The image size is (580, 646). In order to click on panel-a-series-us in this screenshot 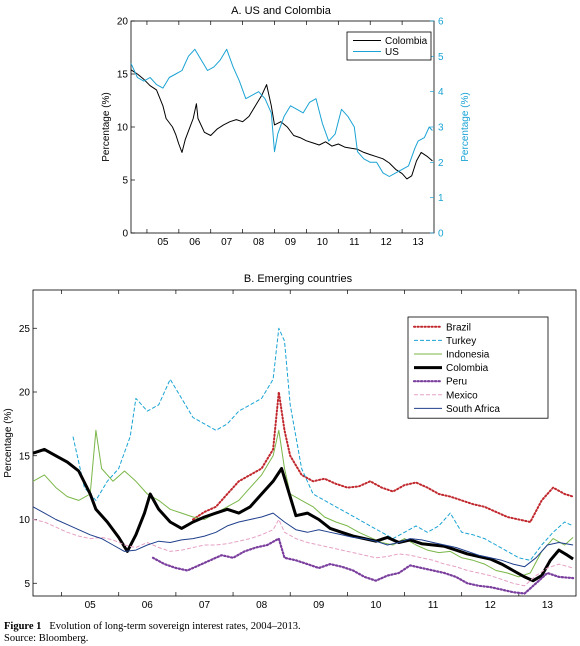, I will do `click(281, 112)`.